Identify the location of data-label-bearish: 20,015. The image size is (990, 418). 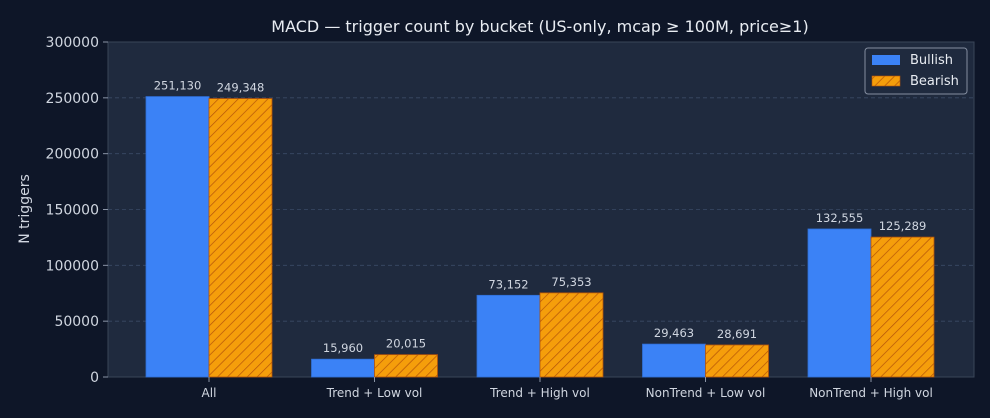
(406, 344).